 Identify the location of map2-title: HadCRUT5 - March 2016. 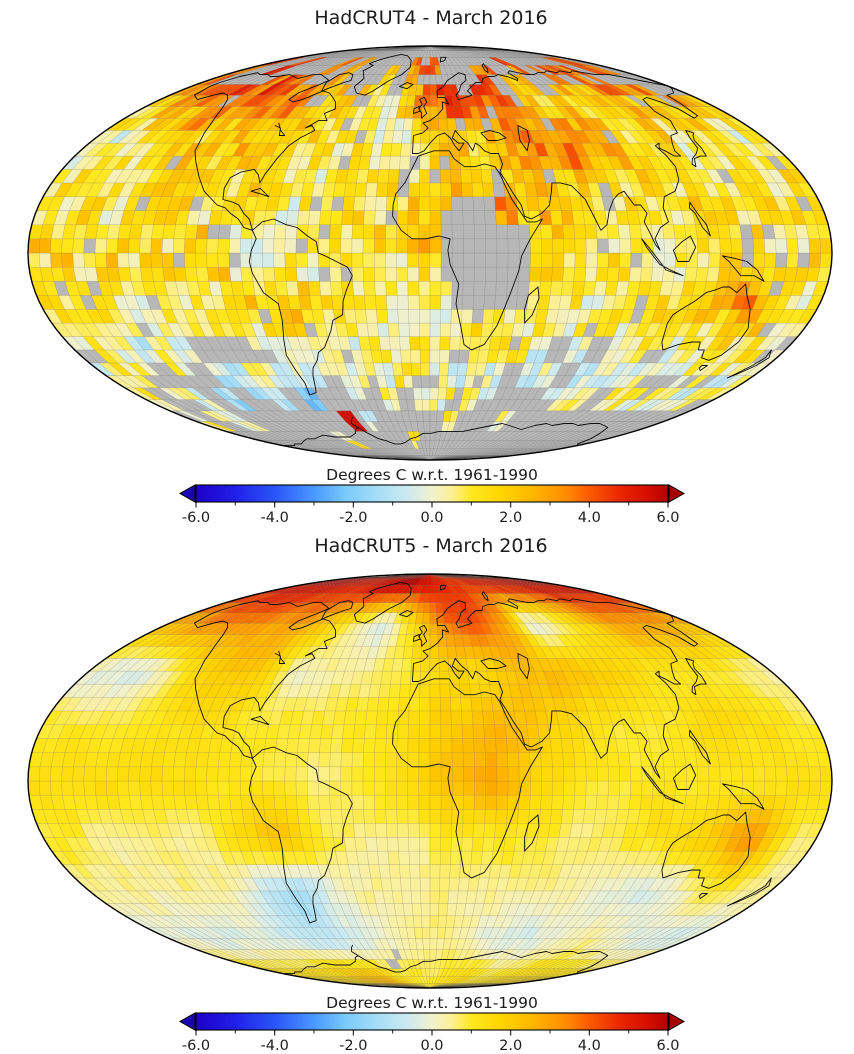
(430, 546).